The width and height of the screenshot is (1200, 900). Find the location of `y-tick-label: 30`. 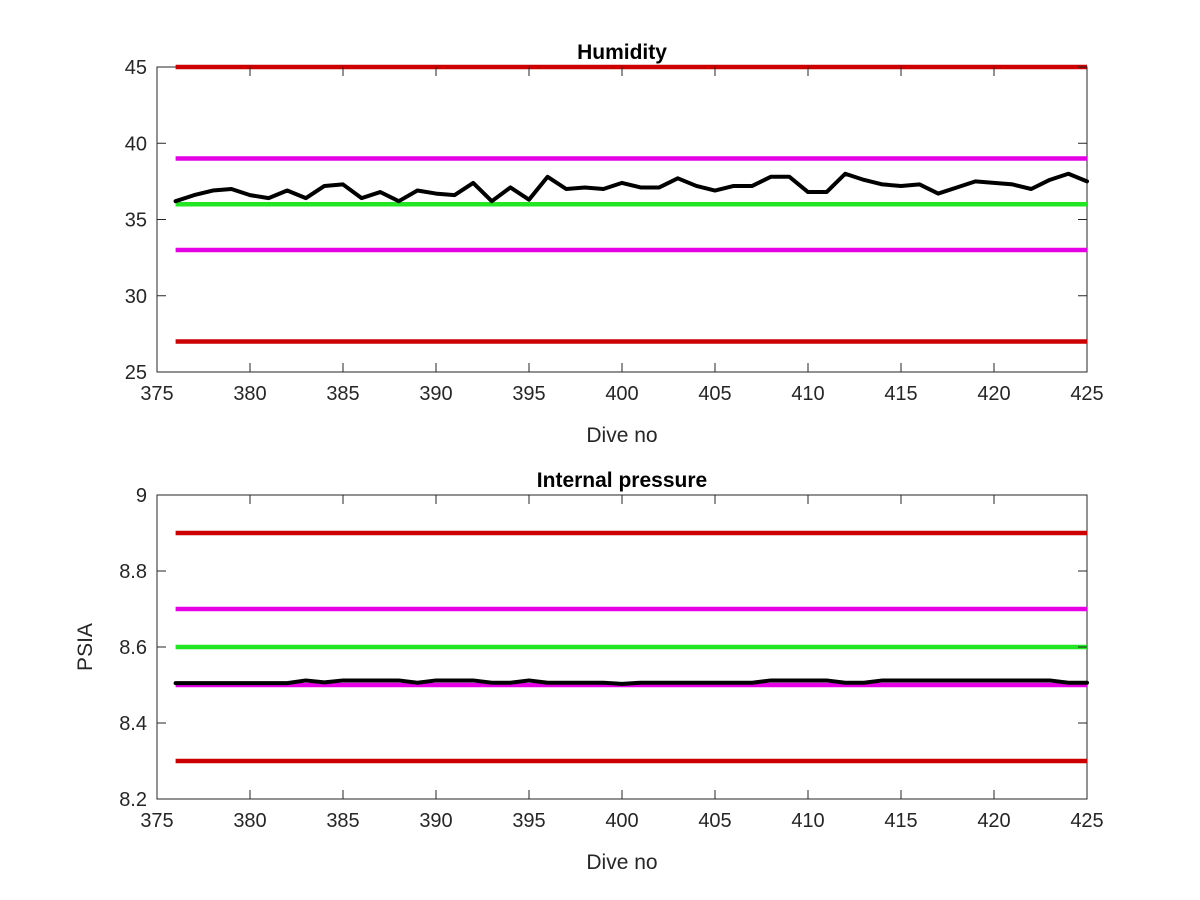

y-tick-label: 30 is located at coordinates (136, 297).